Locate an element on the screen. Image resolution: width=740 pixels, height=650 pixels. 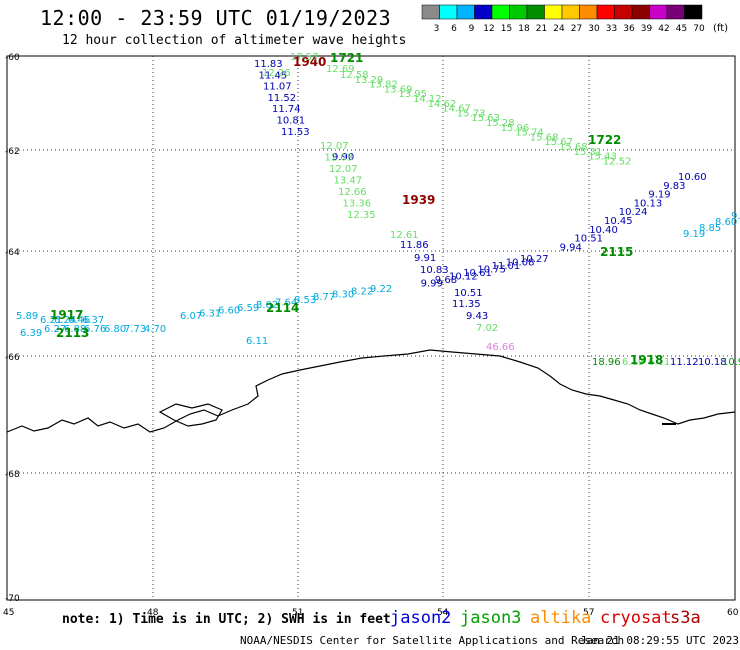
wave-height-value: 9.22 is located at coordinates (381, 289).